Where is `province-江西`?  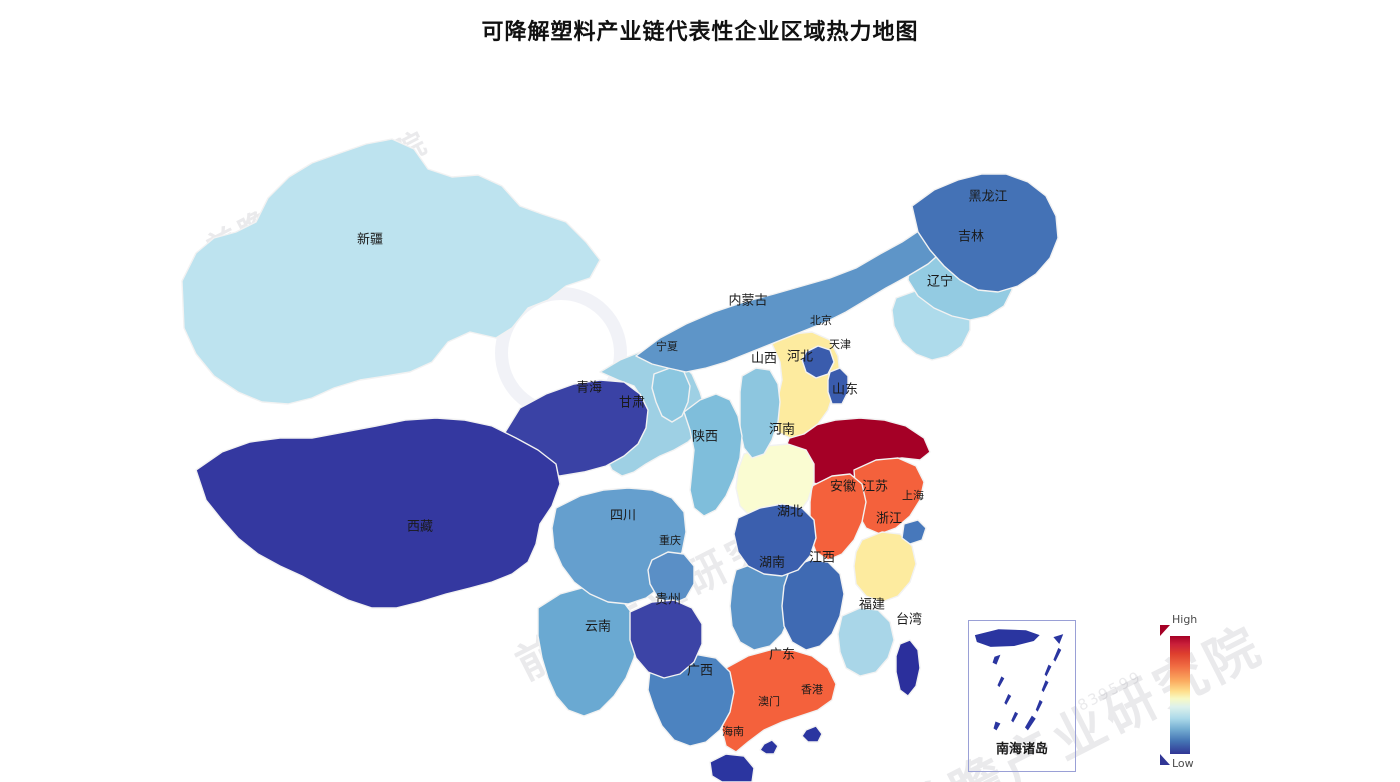 province-江西 is located at coordinates (813, 605).